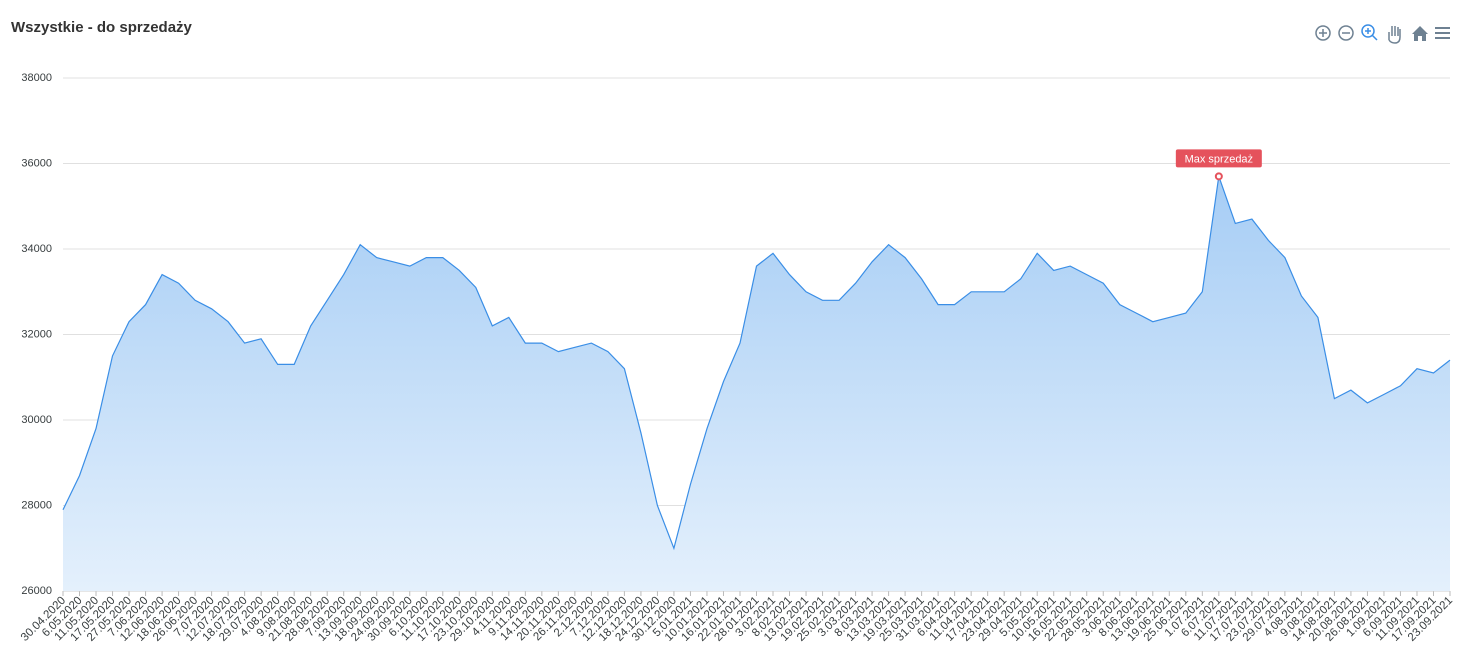 The image size is (1457, 670). What do you see at coordinates (36, 163) in the screenshot?
I see `y-tick-label: 36000` at bounding box center [36, 163].